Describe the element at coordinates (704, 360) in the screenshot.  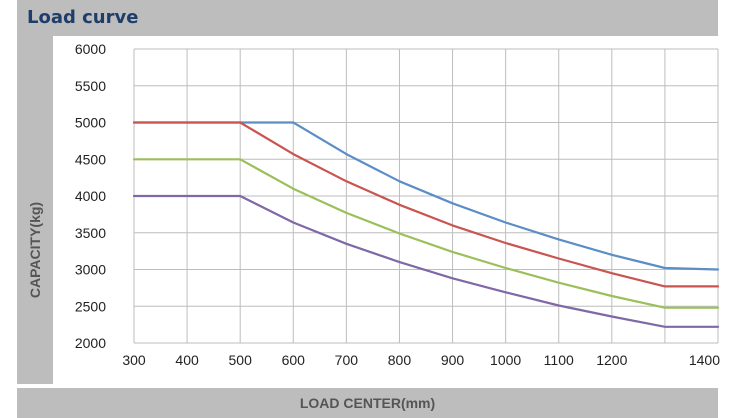
I see `x-tick-label: 1400` at that location.